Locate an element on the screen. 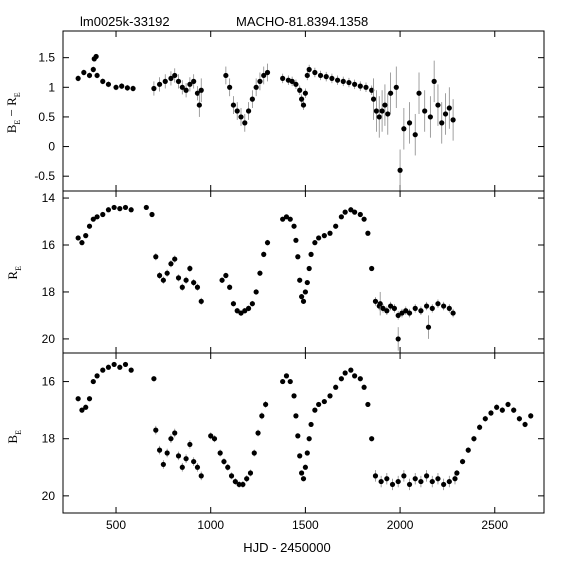  x-axis-label: HJD - 2450000 is located at coordinates (287, 547).